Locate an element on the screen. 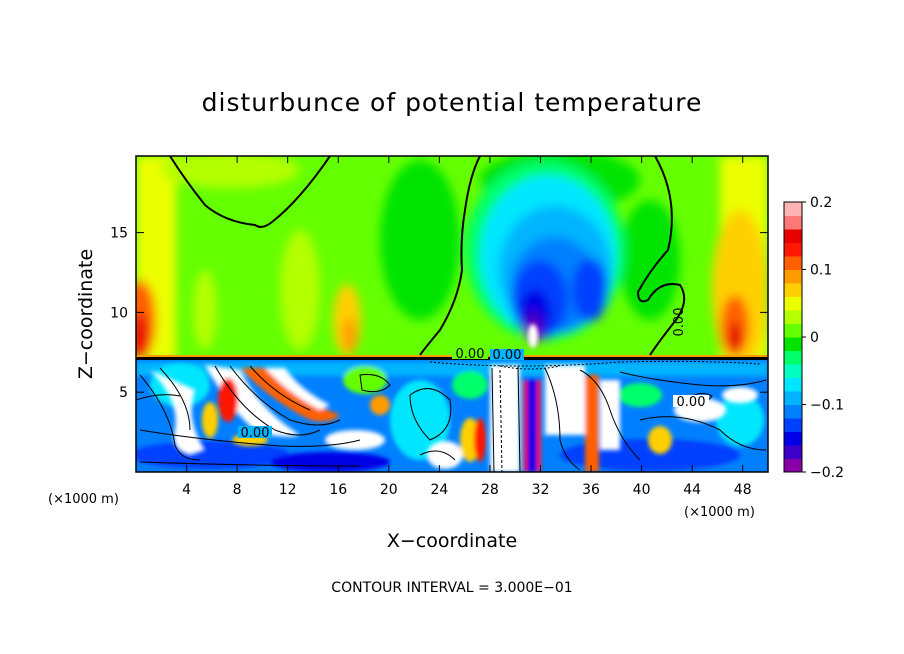 Image resolution: width=904 pixels, height=654 pixels. chart-title: disturbunce of potential temperature is located at coordinates (452, 102).